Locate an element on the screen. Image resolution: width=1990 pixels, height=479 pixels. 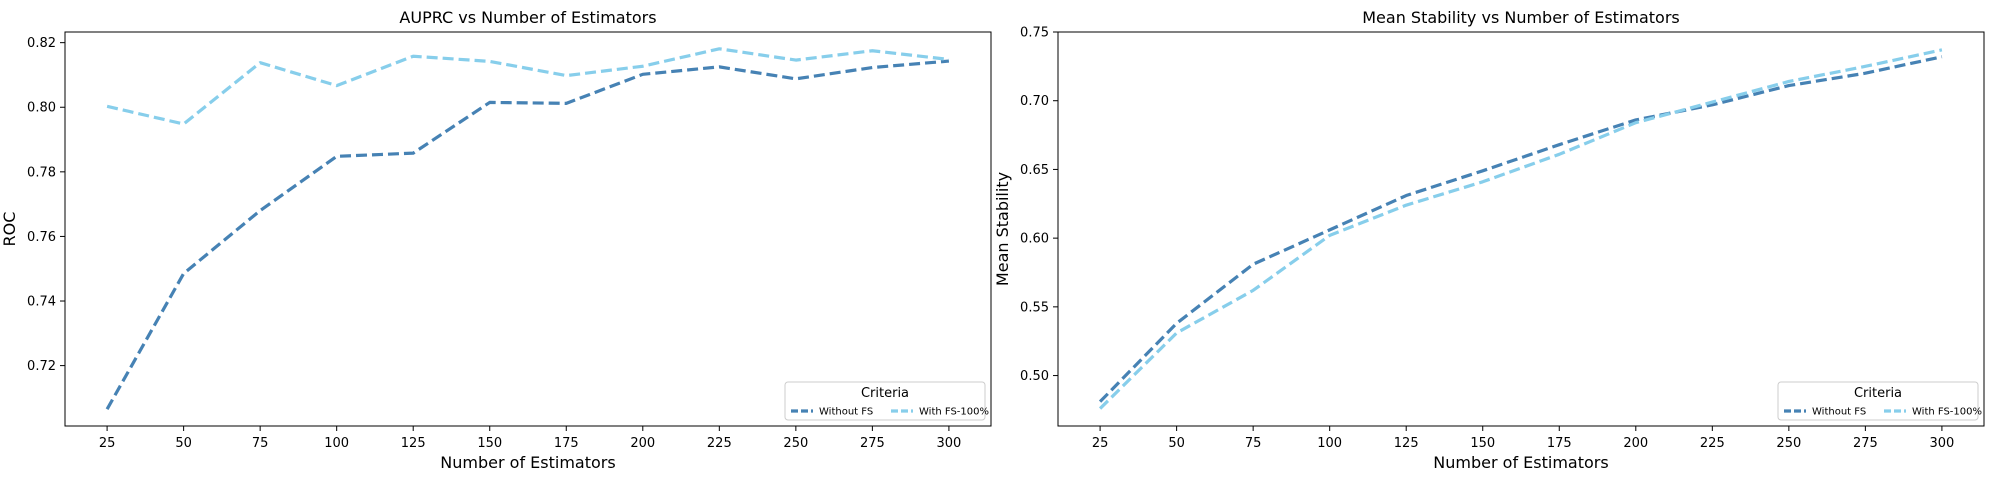
y-tick-label: 0.80 is located at coordinates (41, 108).